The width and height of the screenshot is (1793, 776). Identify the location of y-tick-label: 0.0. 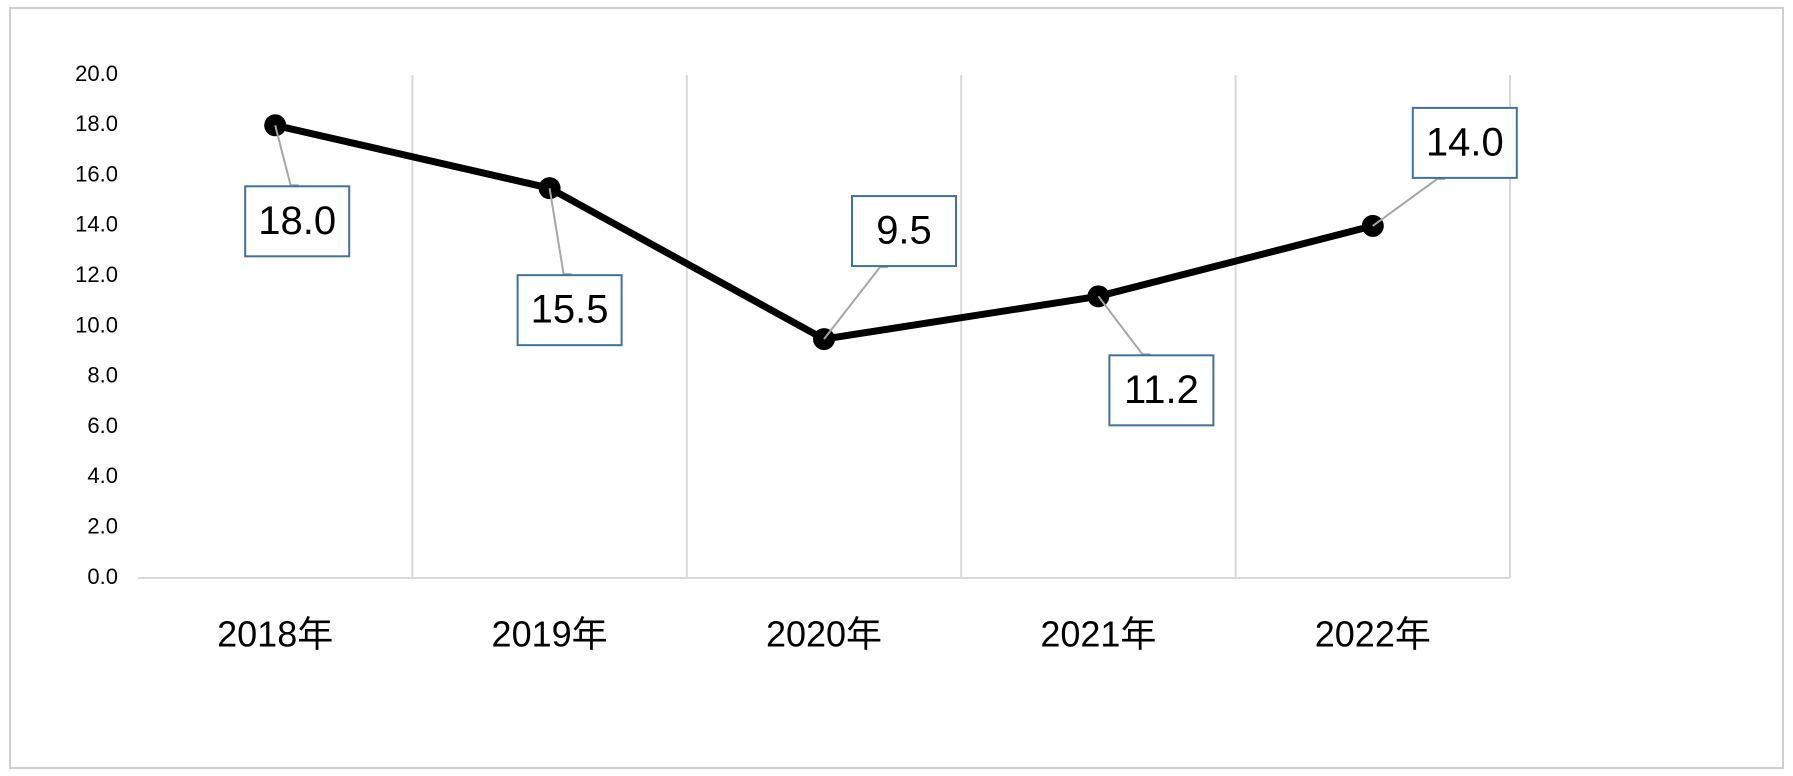
(102, 576).